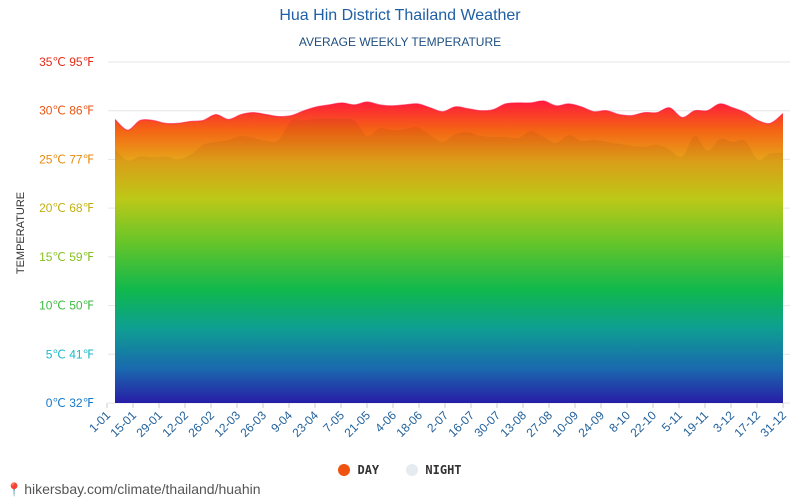 The height and width of the screenshot is (500, 800). Describe the element at coordinates (70, 354) in the screenshot. I see `y-tick-label: 5℃ 41℉` at that location.